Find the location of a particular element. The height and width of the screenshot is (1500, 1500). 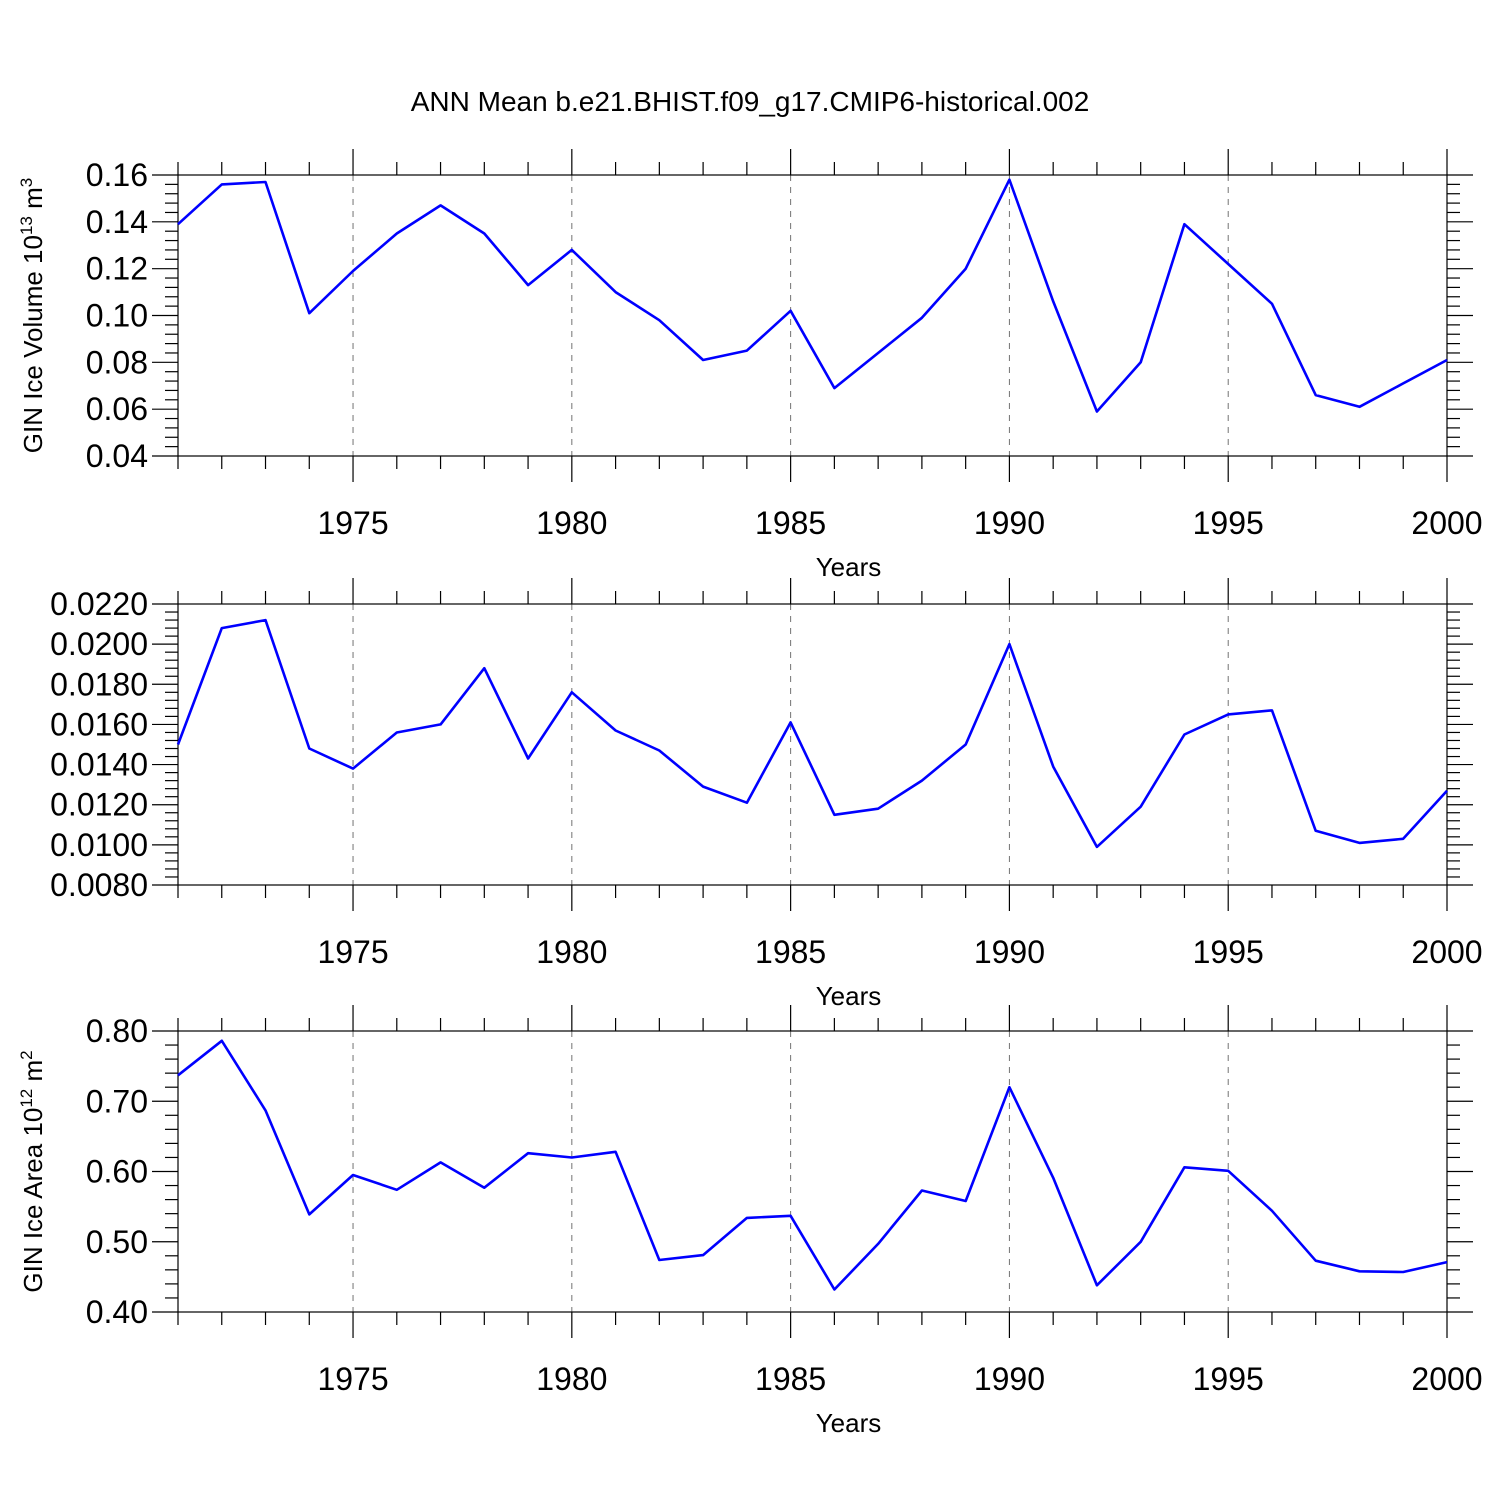

y-tick-label: 0.04 is located at coordinates (117, 456).